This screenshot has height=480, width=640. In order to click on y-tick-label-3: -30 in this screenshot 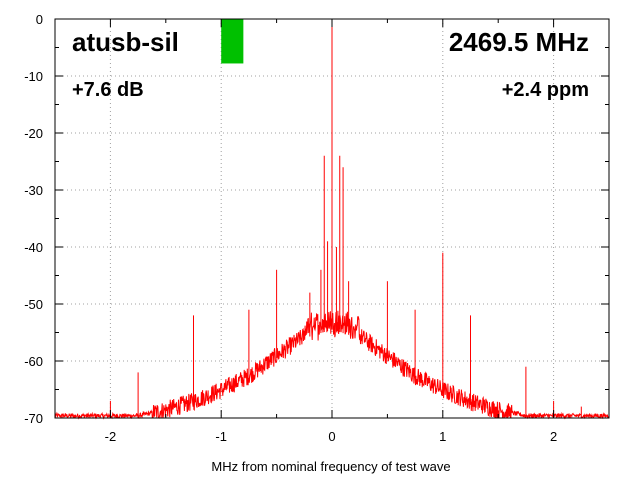, I will do `click(33, 190)`.